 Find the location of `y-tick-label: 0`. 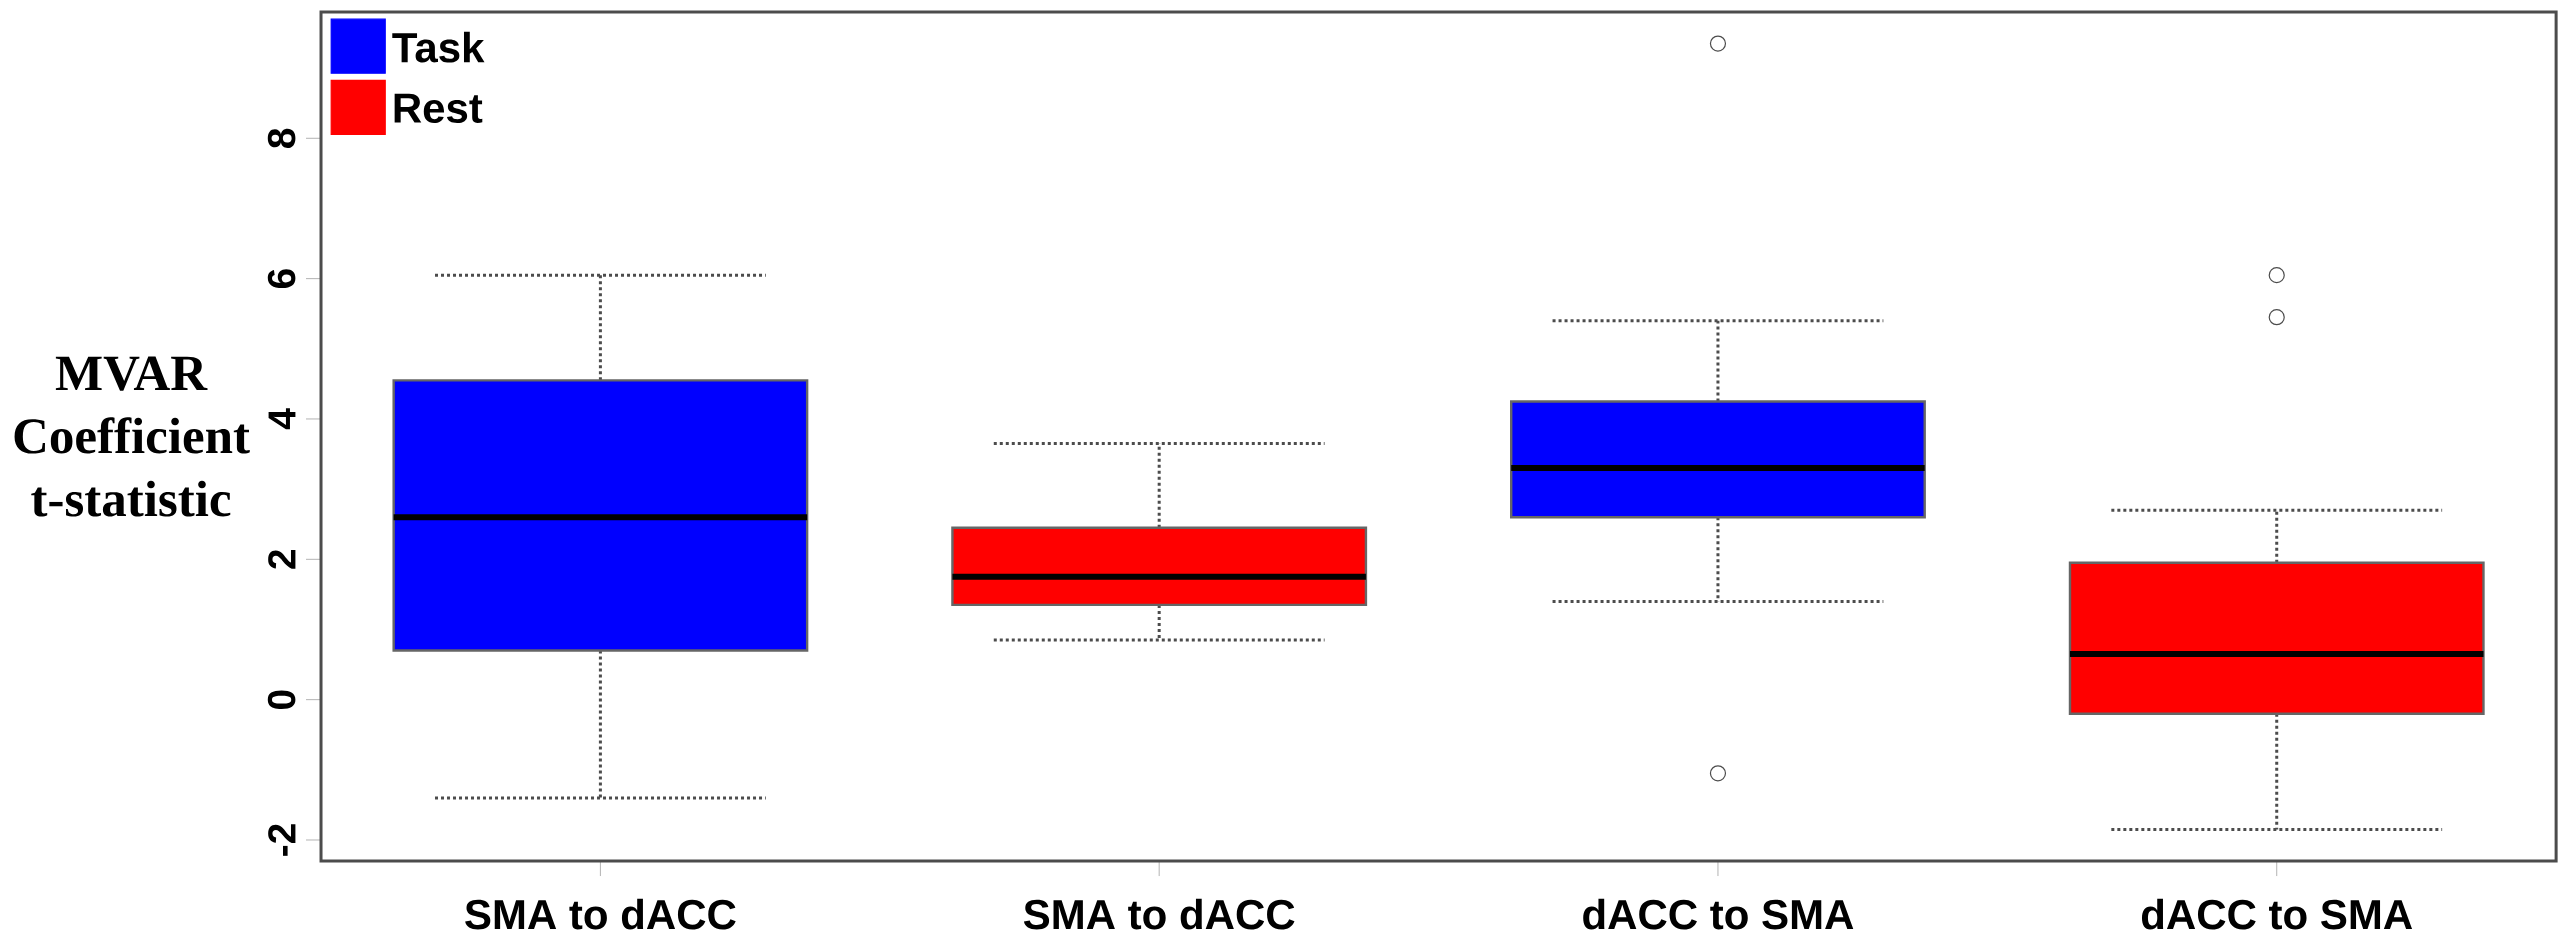

y-tick-label: 0 is located at coordinates (281, 699).